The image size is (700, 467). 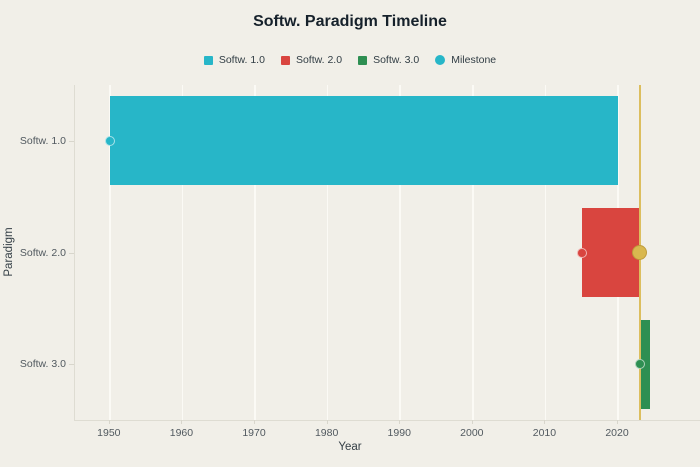 I want to click on x-tick-1990, so click(x=400, y=422).